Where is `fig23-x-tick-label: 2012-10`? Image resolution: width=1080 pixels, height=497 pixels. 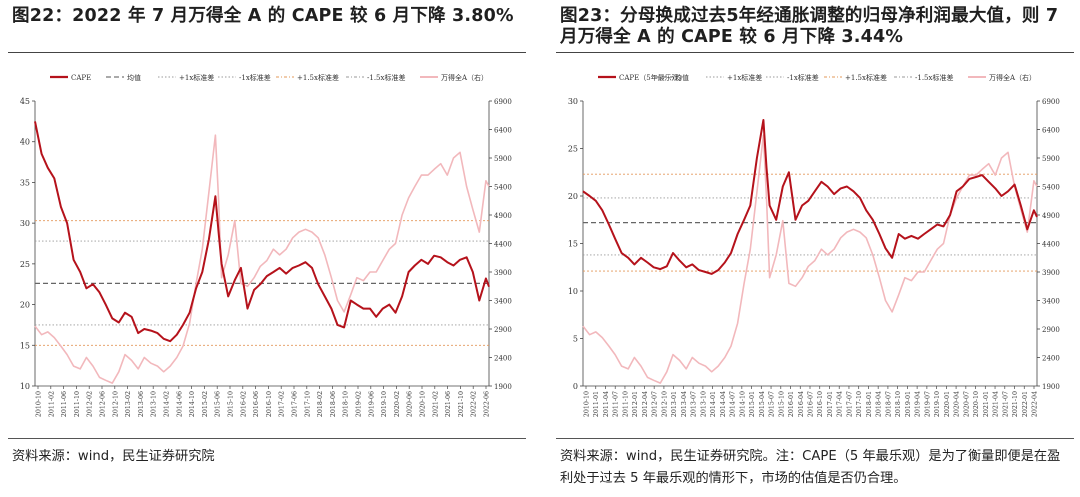 fig23-x-tick-label: 2012-10 is located at coordinates (664, 404).